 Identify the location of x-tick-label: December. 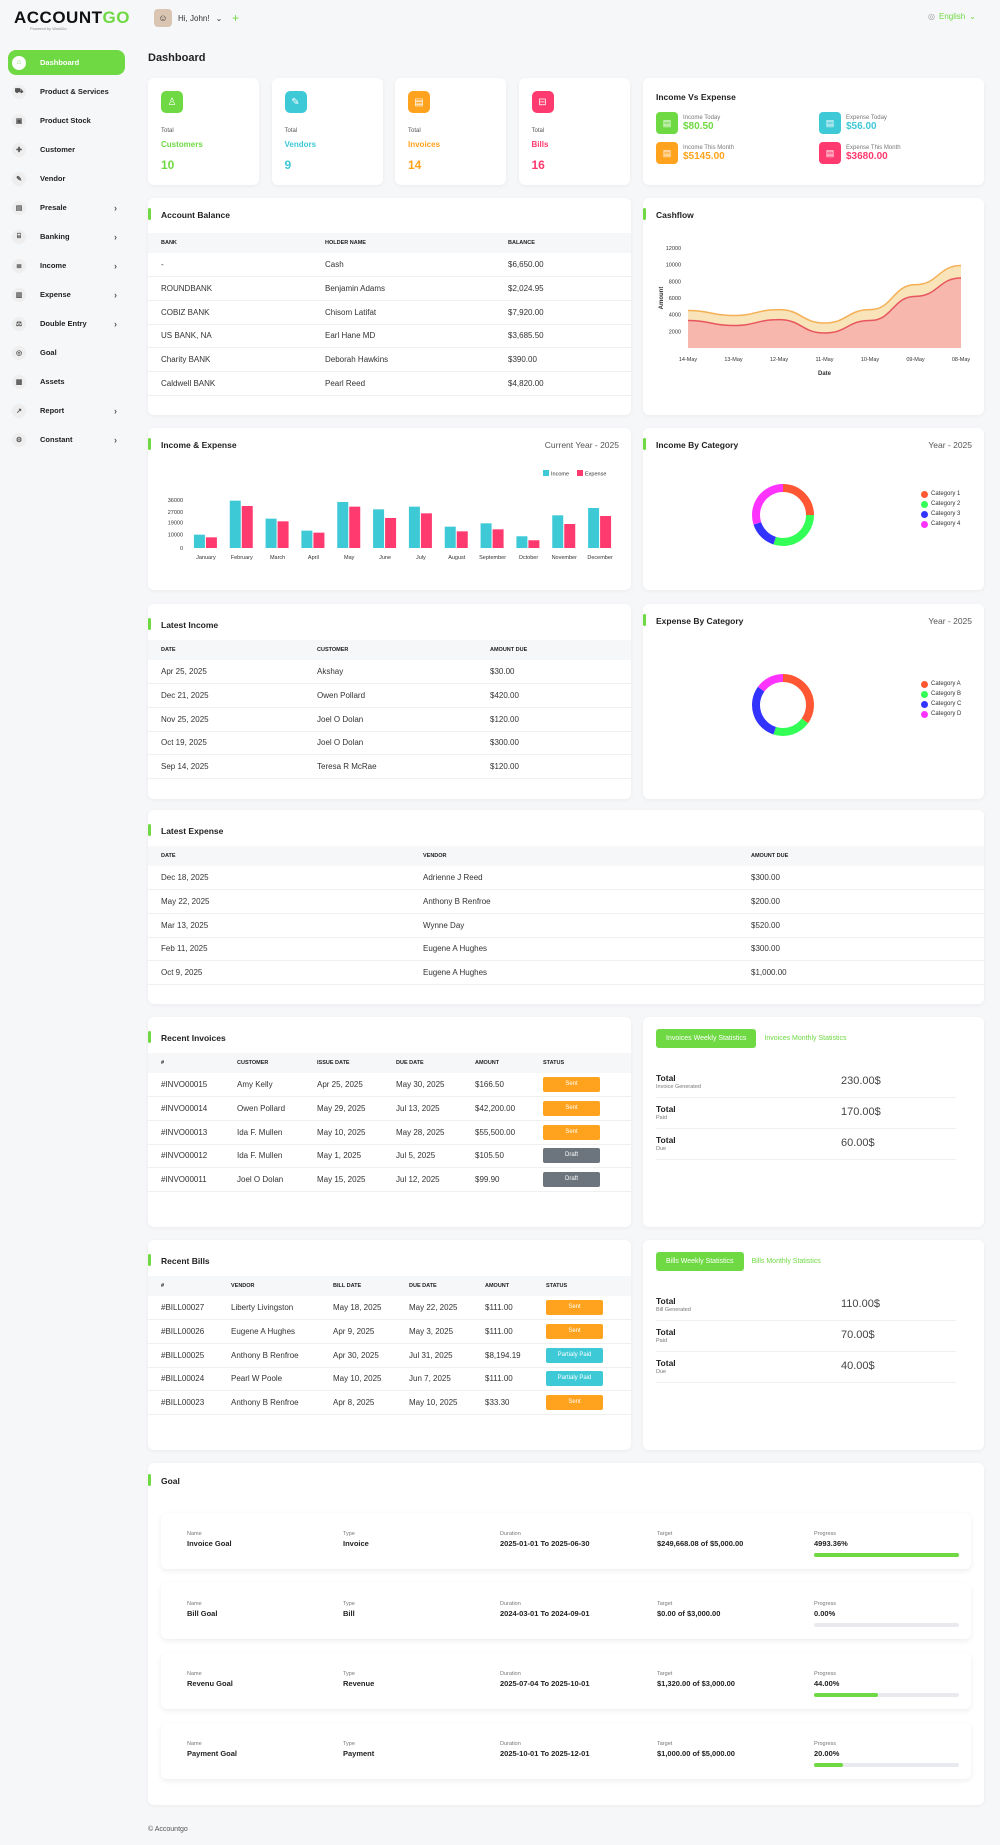
(600, 558).